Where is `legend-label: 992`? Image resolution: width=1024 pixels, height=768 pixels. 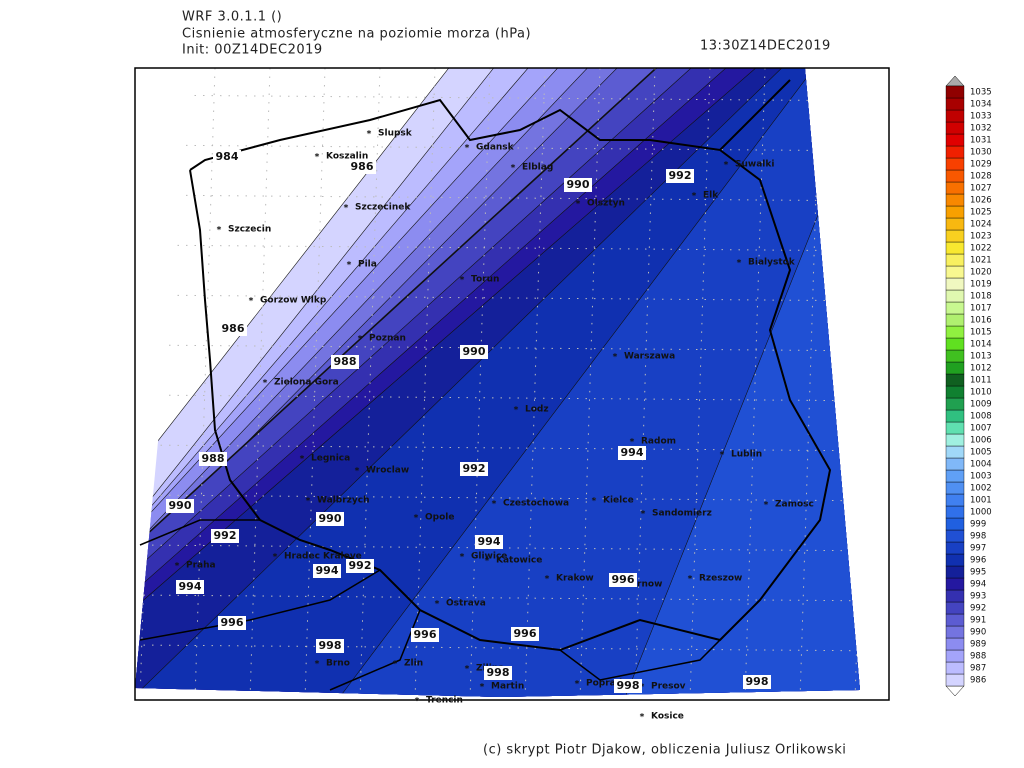
legend-label: 992 is located at coordinates (978, 609).